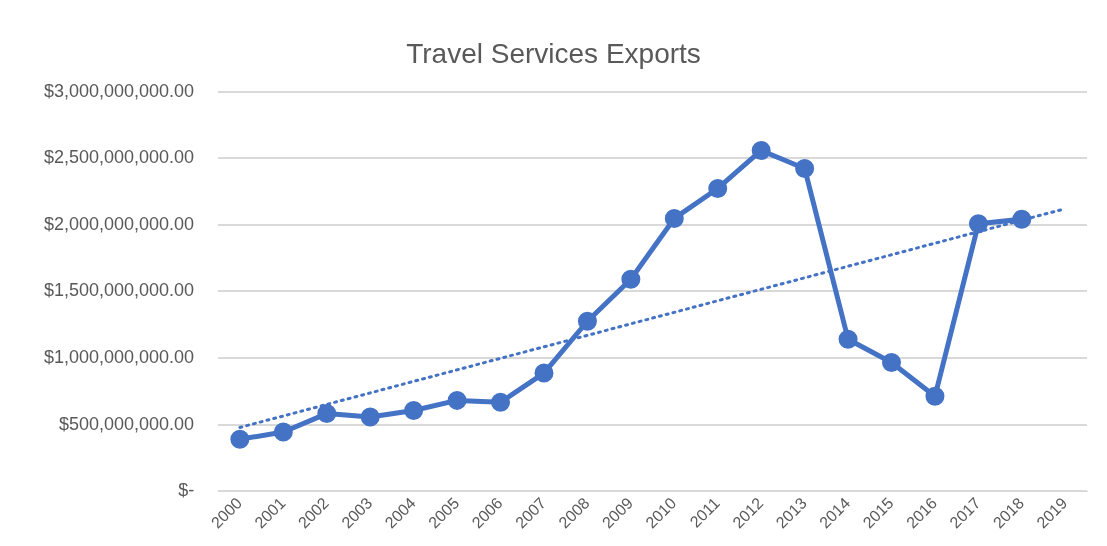  I want to click on y-tick-label: $-, so click(186, 490).